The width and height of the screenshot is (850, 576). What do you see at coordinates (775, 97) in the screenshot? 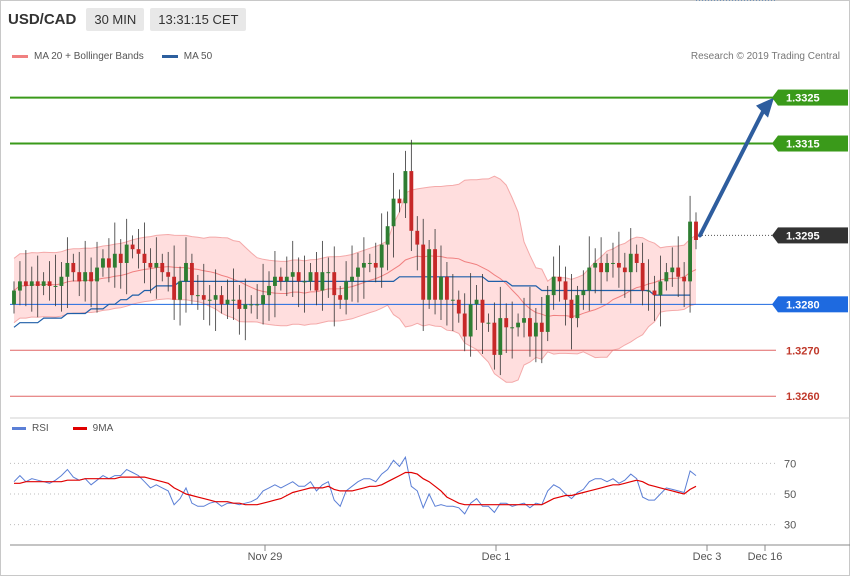
I see `price-tag-pointer-1.3325` at bounding box center [775, 97].